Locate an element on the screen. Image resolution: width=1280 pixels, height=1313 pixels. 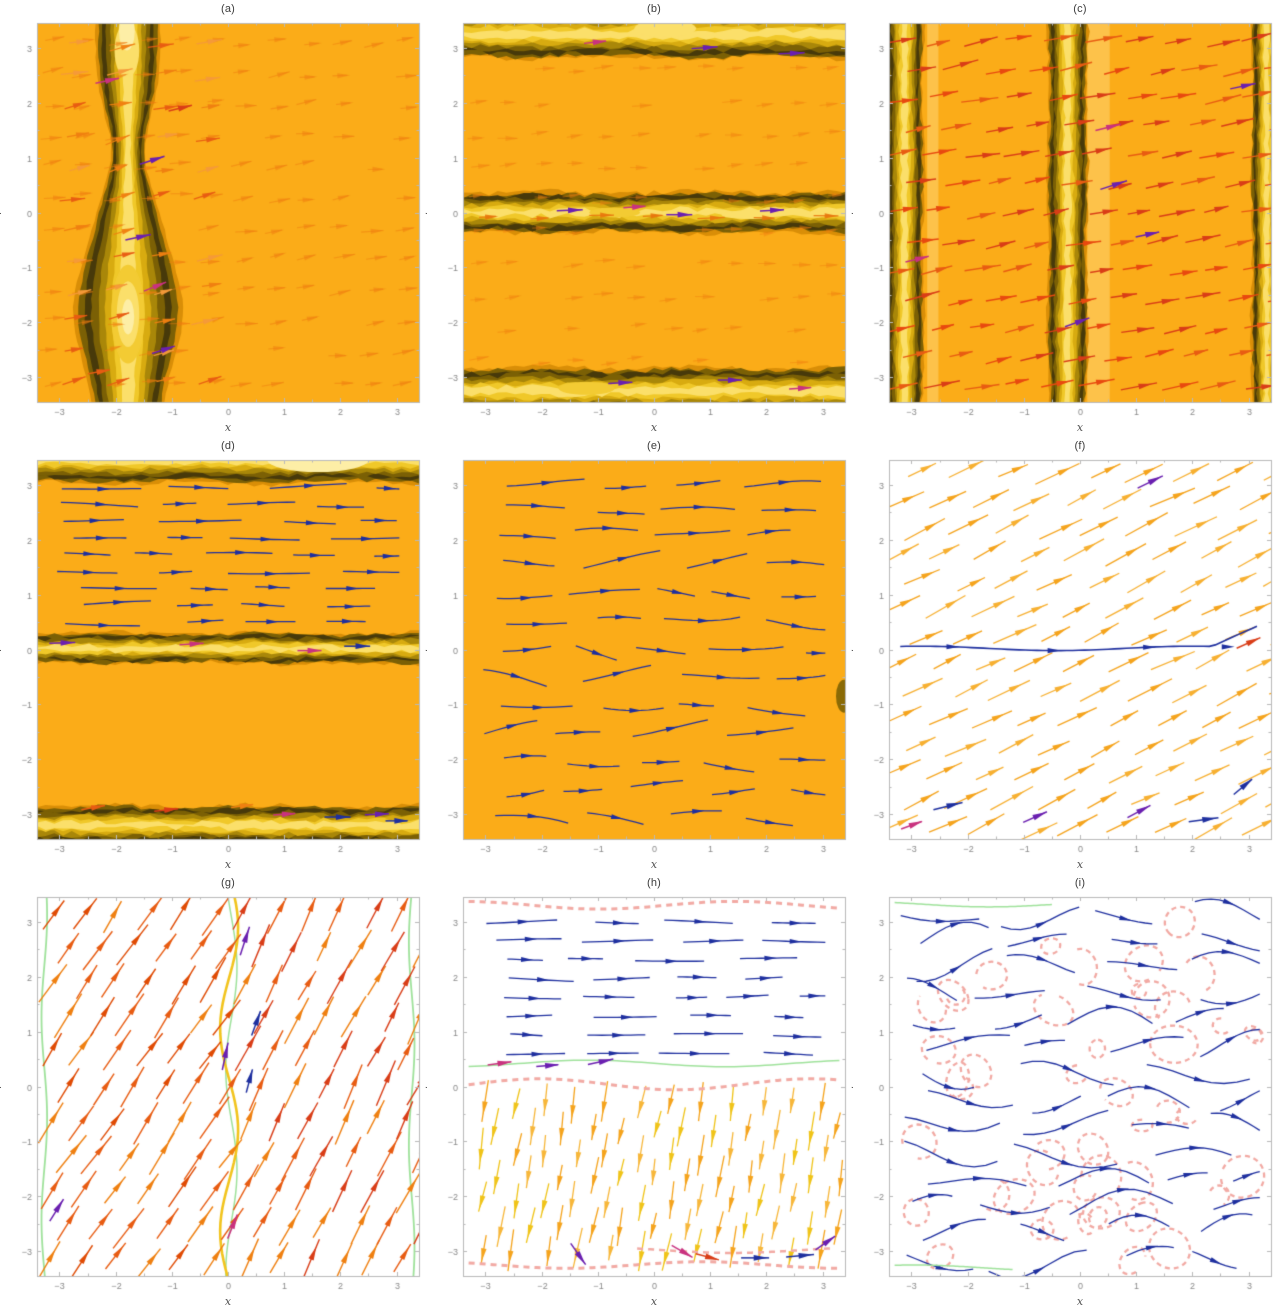
panel-c: (c) t x is located at coordinates (1064, 219).